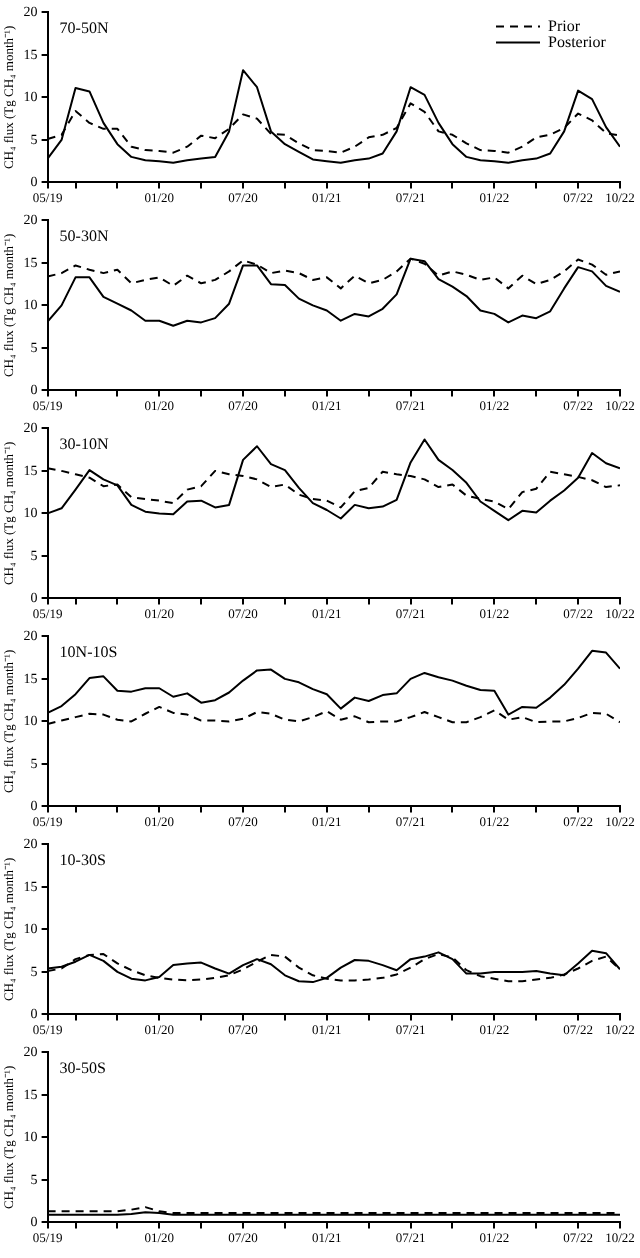 This screenshot has height=1258, width=640. Describe the element at coordinates (84, 27) in the screenshot. I see `chart-title: 70-50N` at that location.